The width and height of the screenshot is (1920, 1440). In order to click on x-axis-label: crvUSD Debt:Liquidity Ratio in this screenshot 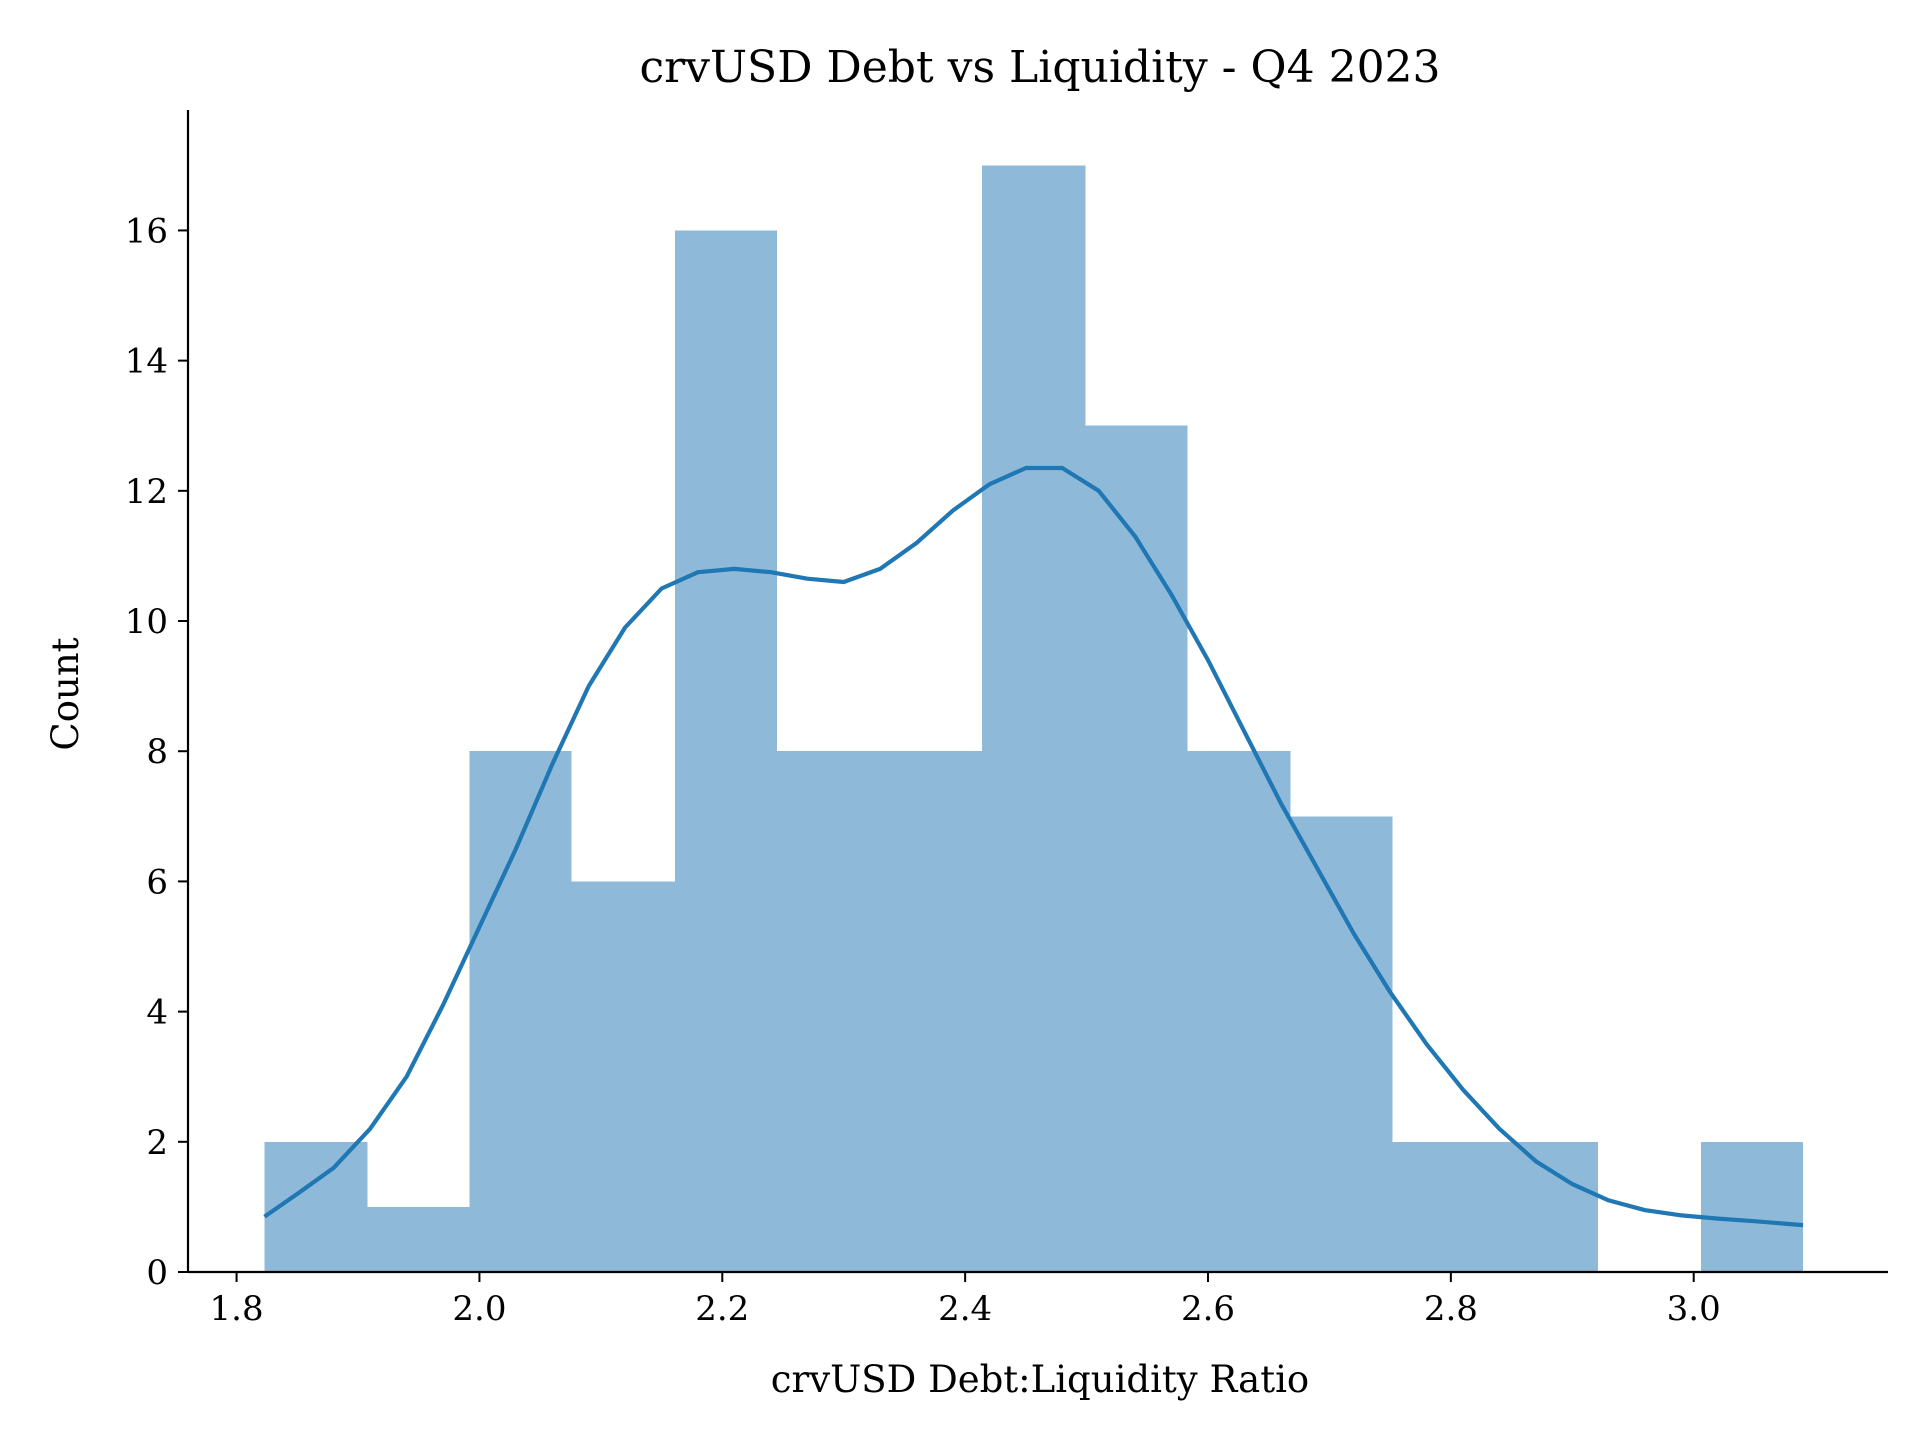, I will do `click(1040, 1379)`.